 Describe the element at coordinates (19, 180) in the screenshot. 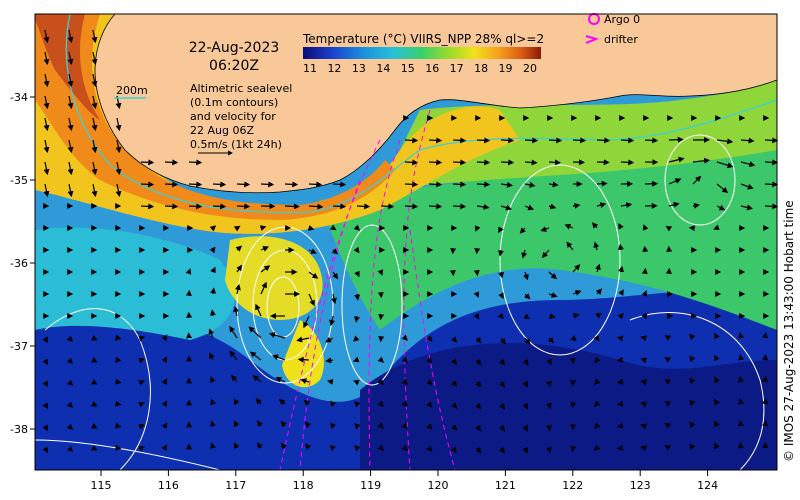

I see `y-tick-label: -35` at that location.